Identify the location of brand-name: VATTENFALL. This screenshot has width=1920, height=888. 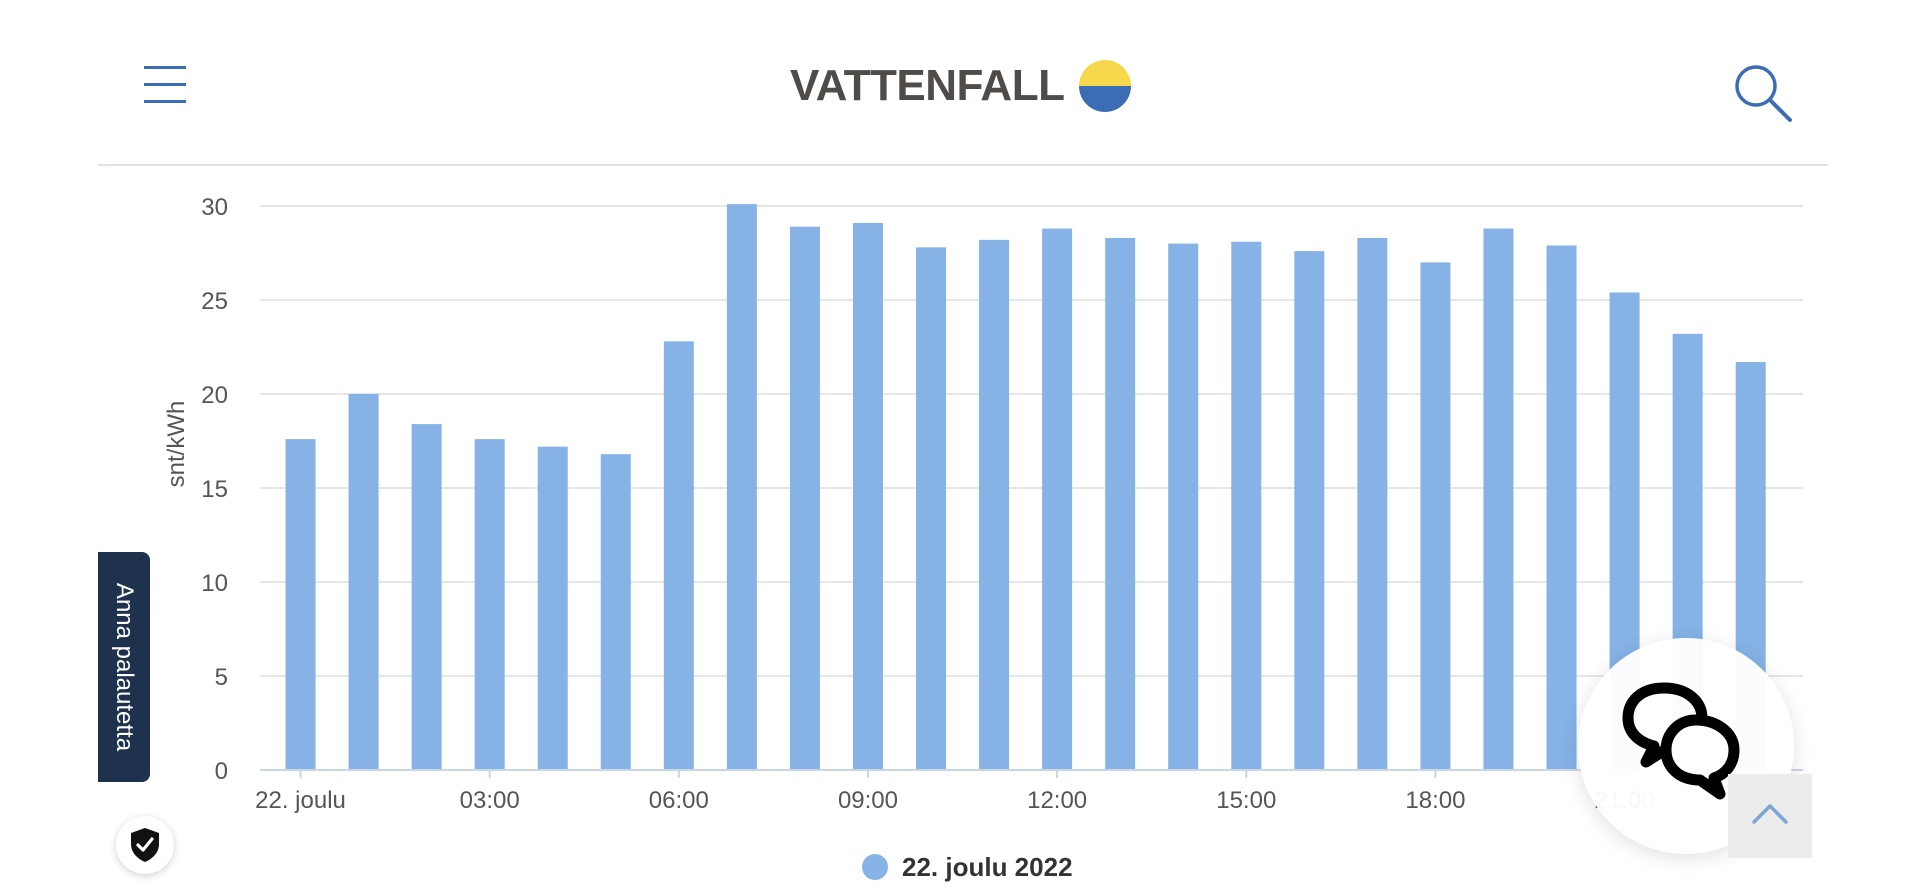
(927, 85).